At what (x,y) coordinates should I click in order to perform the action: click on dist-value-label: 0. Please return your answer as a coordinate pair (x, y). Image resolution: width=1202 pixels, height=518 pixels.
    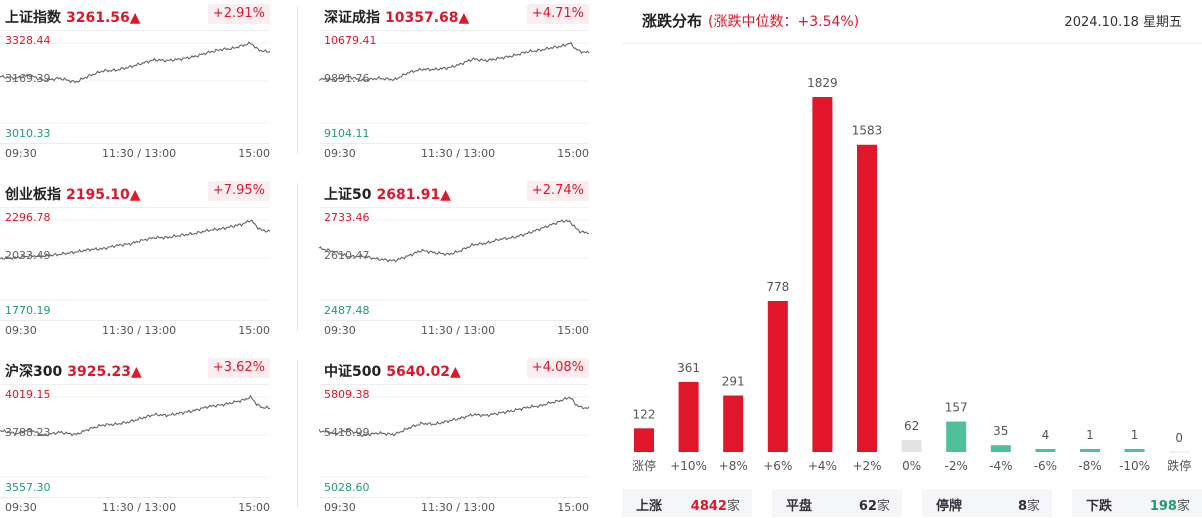
    Looking at the image, I should click on (1179, 438).